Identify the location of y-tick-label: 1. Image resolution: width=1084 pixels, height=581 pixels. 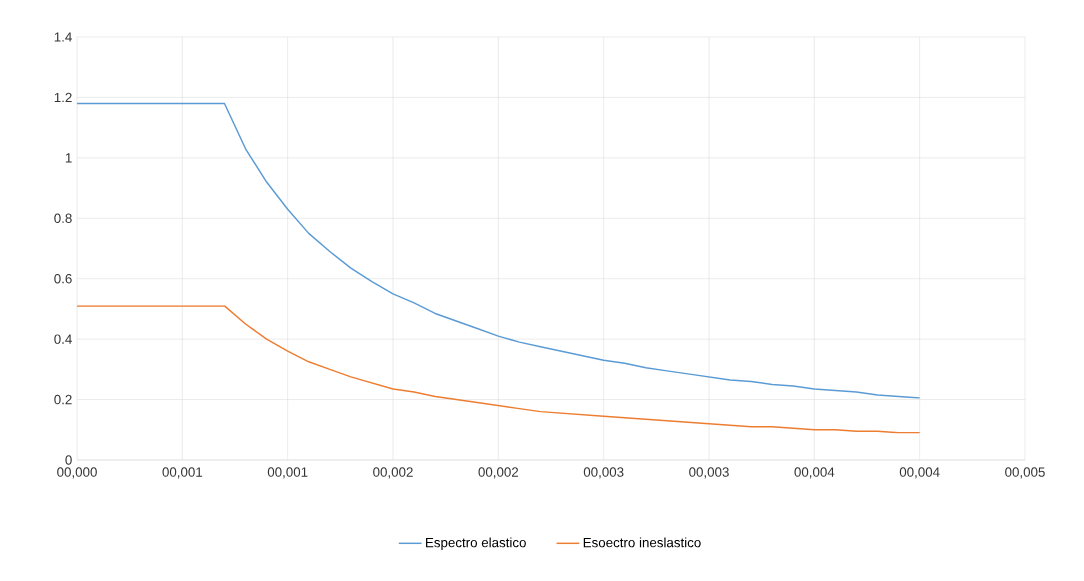
(68, 158).